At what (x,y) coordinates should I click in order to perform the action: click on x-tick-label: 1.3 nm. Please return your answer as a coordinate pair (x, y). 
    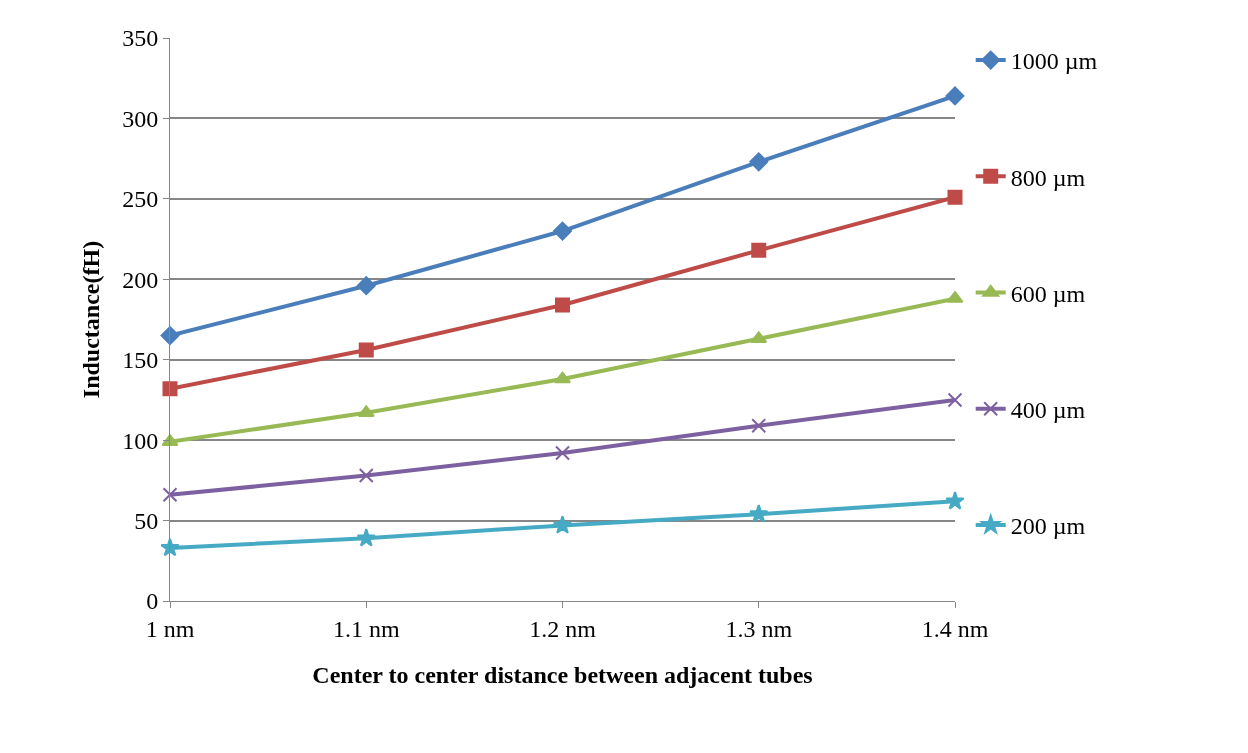
    Looking at the image, I should click on (759, 628).